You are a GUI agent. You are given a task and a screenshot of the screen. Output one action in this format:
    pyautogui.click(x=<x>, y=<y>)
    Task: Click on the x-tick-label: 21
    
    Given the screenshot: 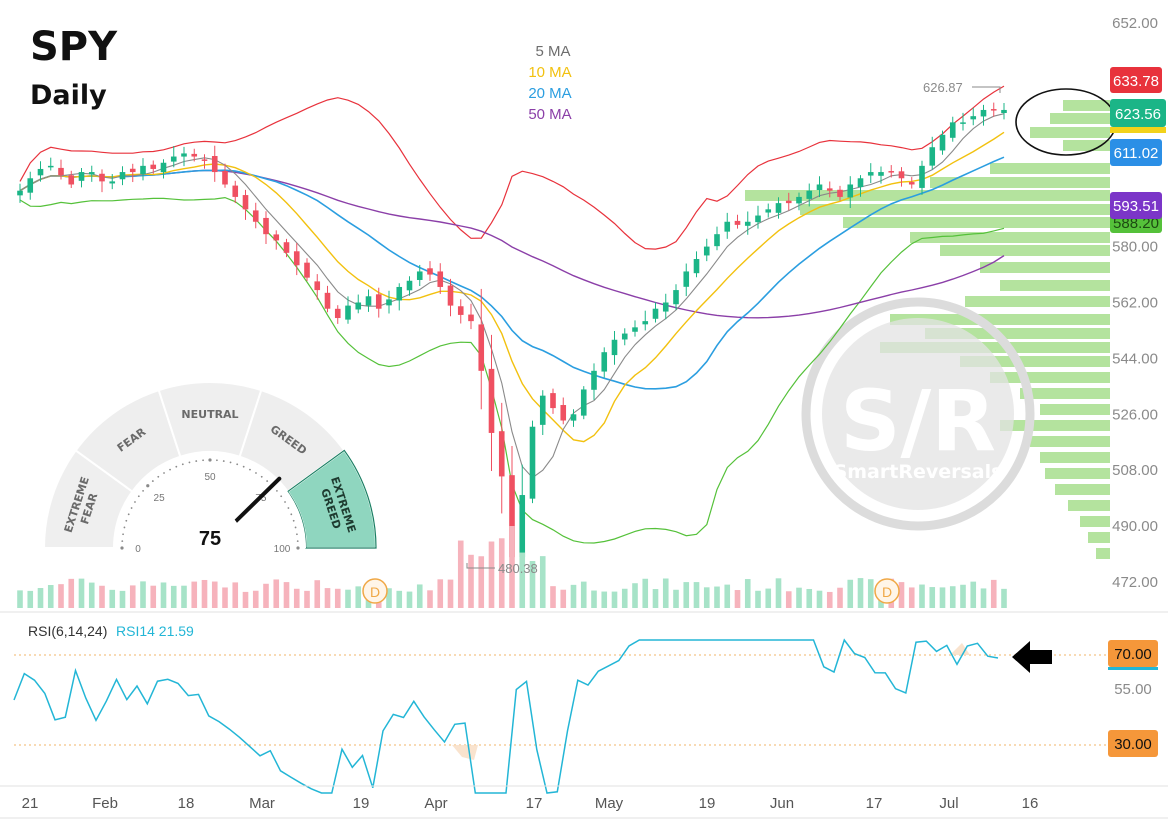 What is the action you would take?
    pyautogui.click(x=30, y=803)
    